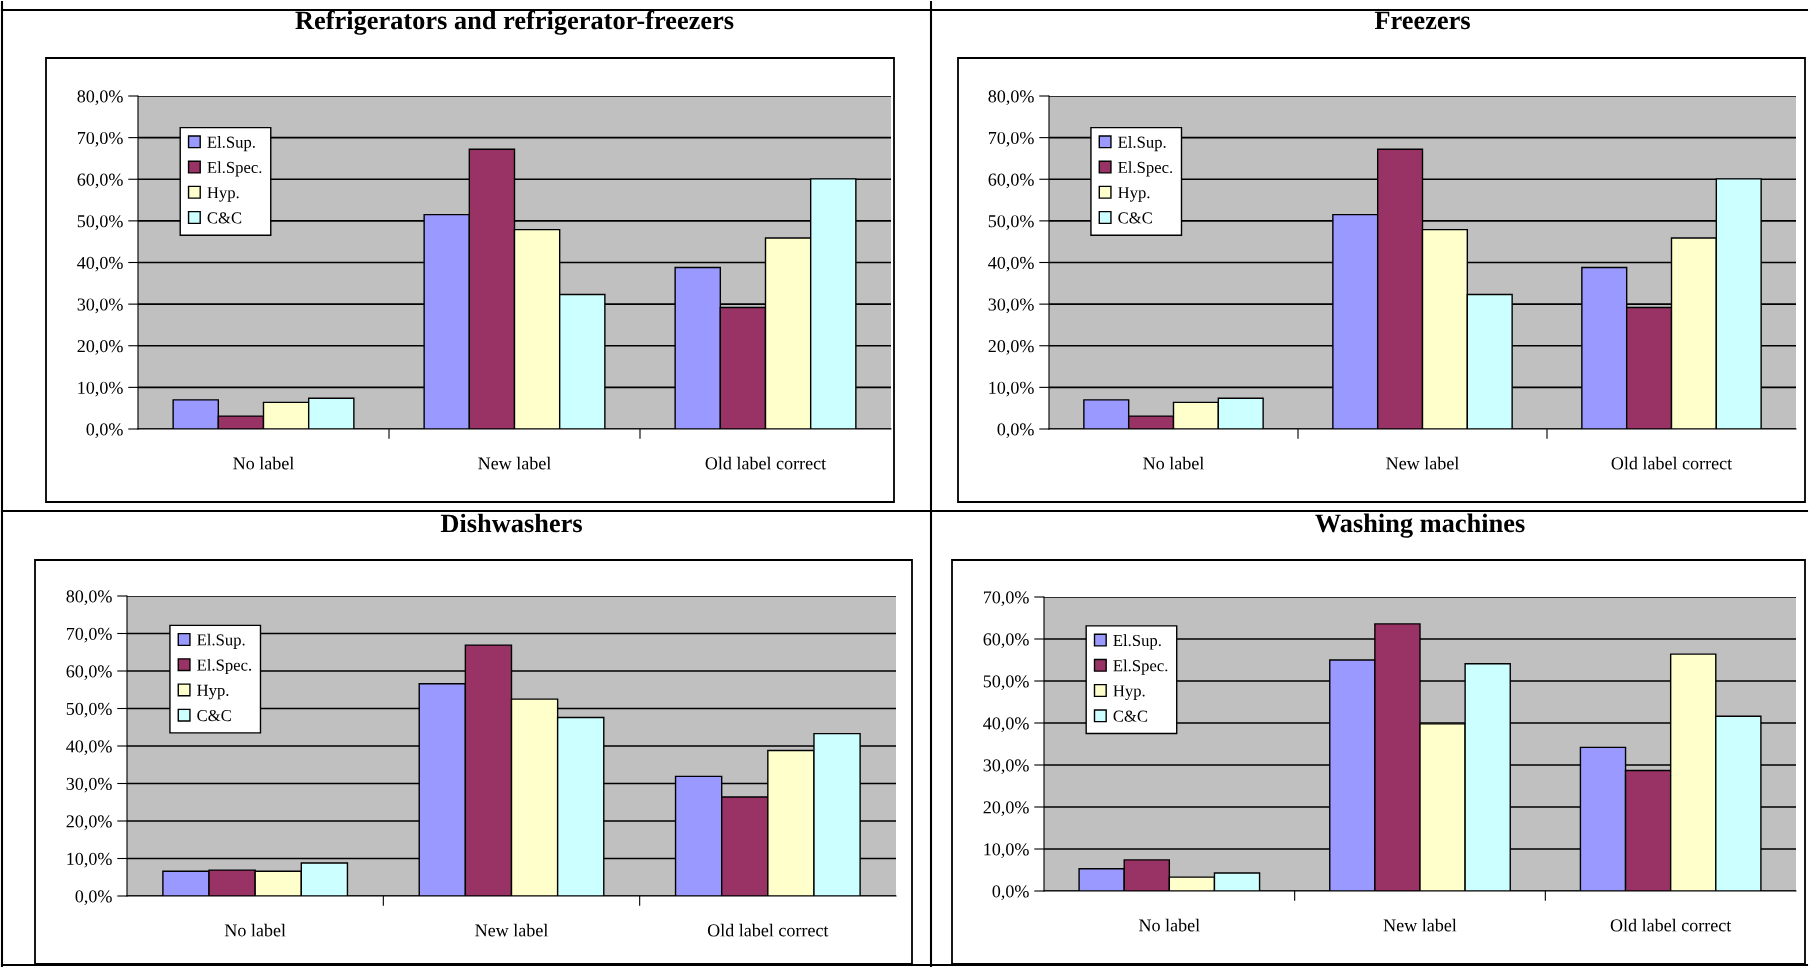  What do you see at coordinates (1420, 525) in the screenshot?
I see `chart-title: Washing machines` at bounding box center [1420, 525].